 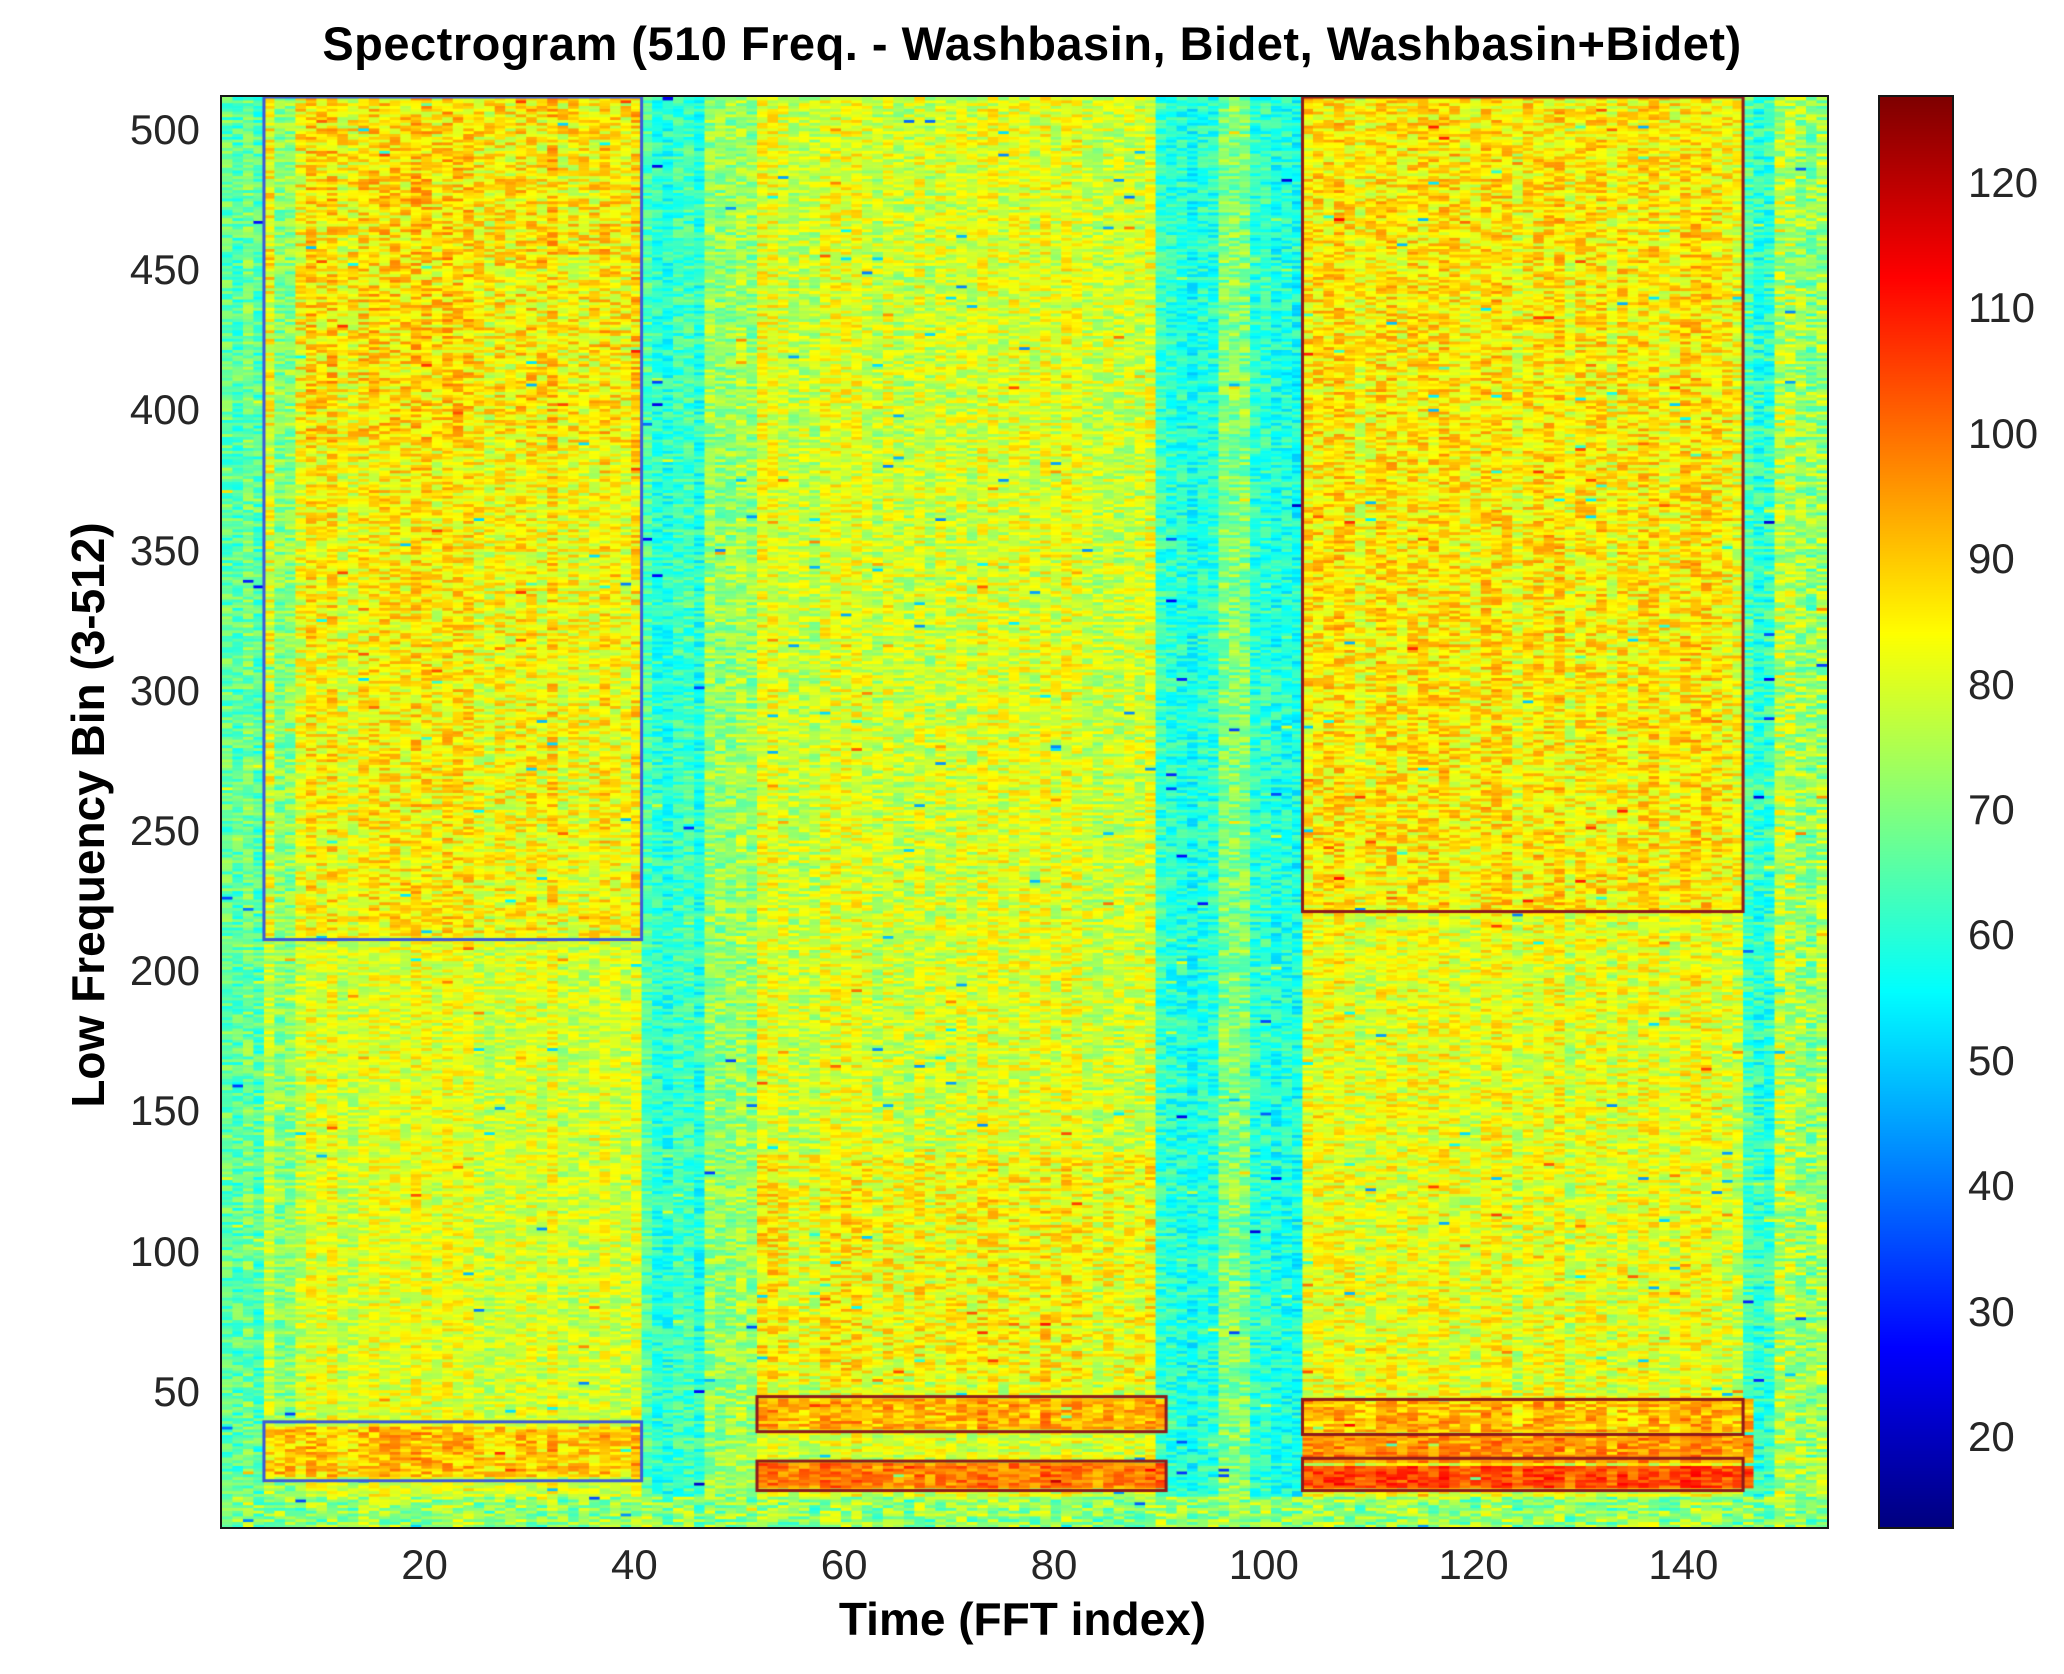 What do you see at coordinates (164, 270) in the screenshot?
I see `y-tick-label: 450` at bounding box center [164, 270].